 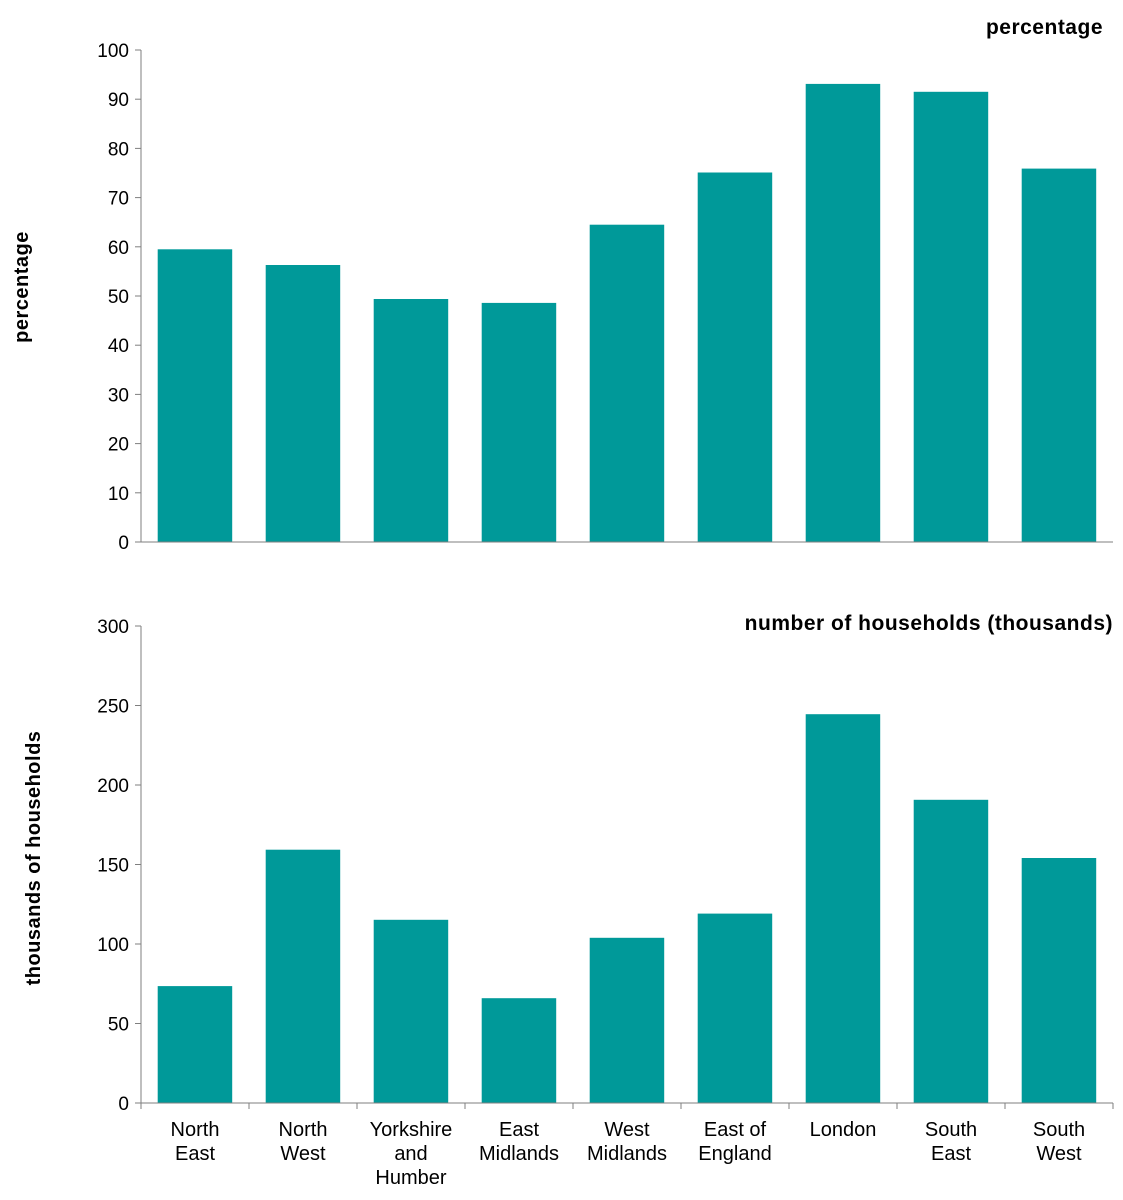 What do you see at coordinates (118, 100) in the screenshot?
I see `y-tick-label: 90` at bounding box center [118, 100].